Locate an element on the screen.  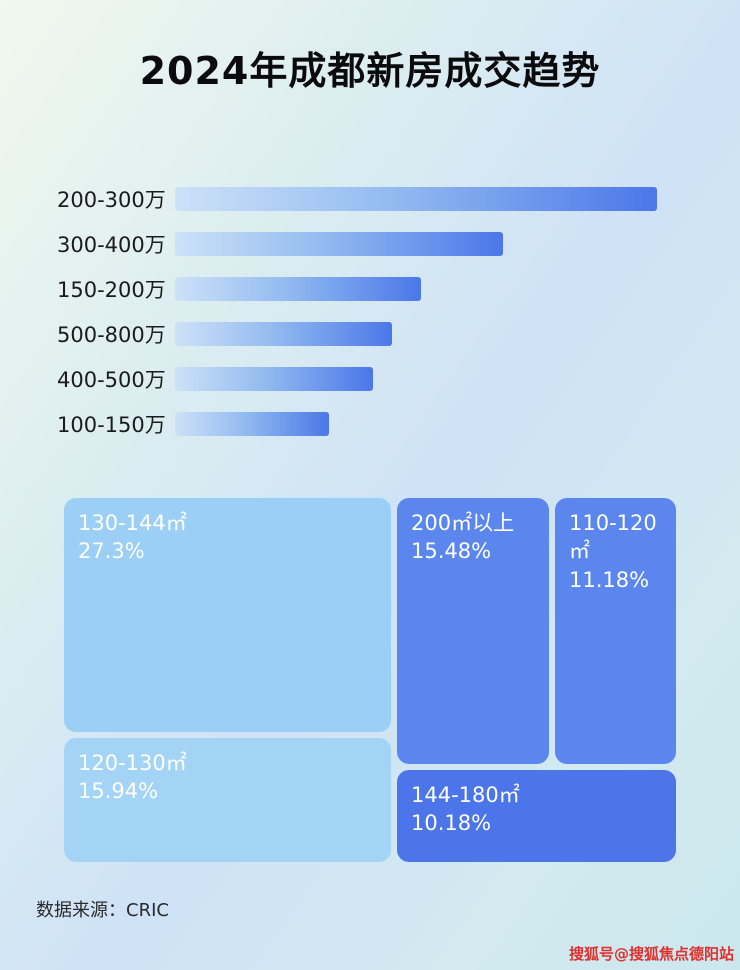
treemap-block-200-plus: 200㎡以上 15.48% is located at coordinates (473, 631).